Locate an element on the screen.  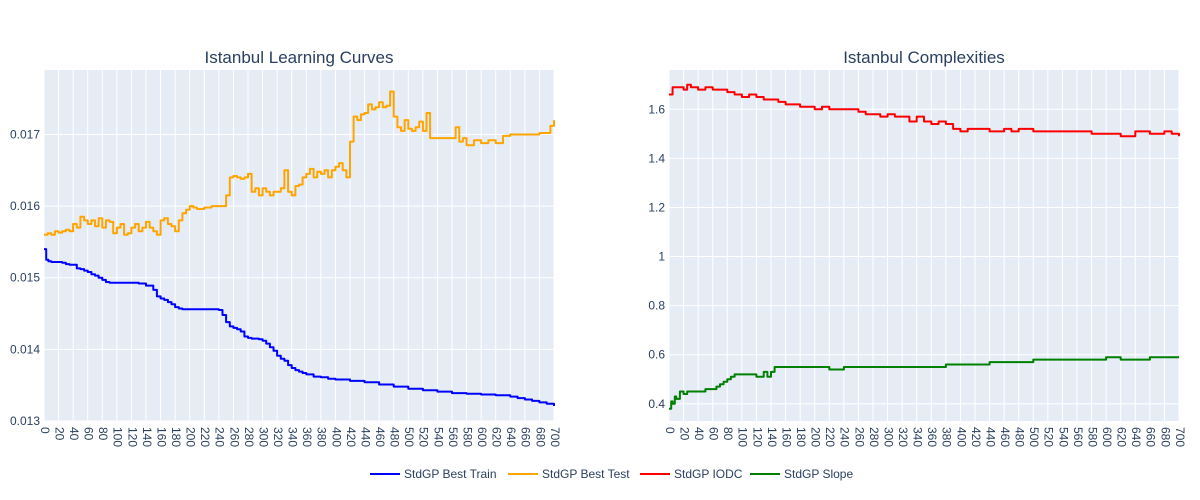
complexity-x-tick-label: 100 is located at coordinates (743, 437).